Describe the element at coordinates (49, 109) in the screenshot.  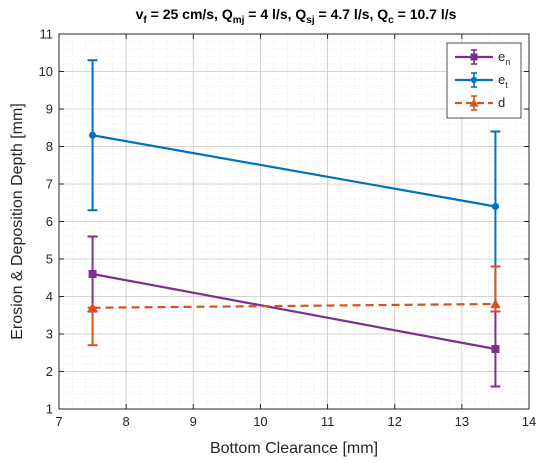
I see `y-tick-label: 9` at that location.